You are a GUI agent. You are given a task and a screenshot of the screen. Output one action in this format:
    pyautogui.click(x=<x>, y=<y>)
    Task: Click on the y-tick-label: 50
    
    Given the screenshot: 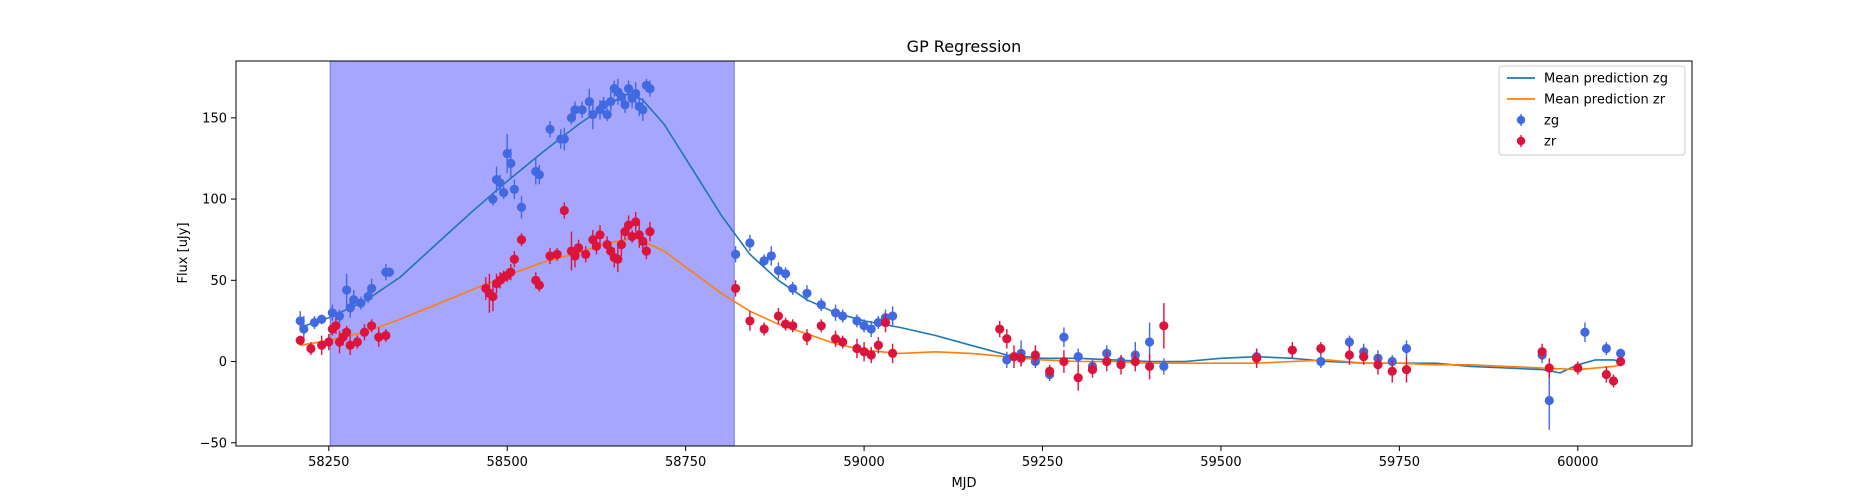 What is the action you would take?
    pyautogui.click(x=218, y=281)
    